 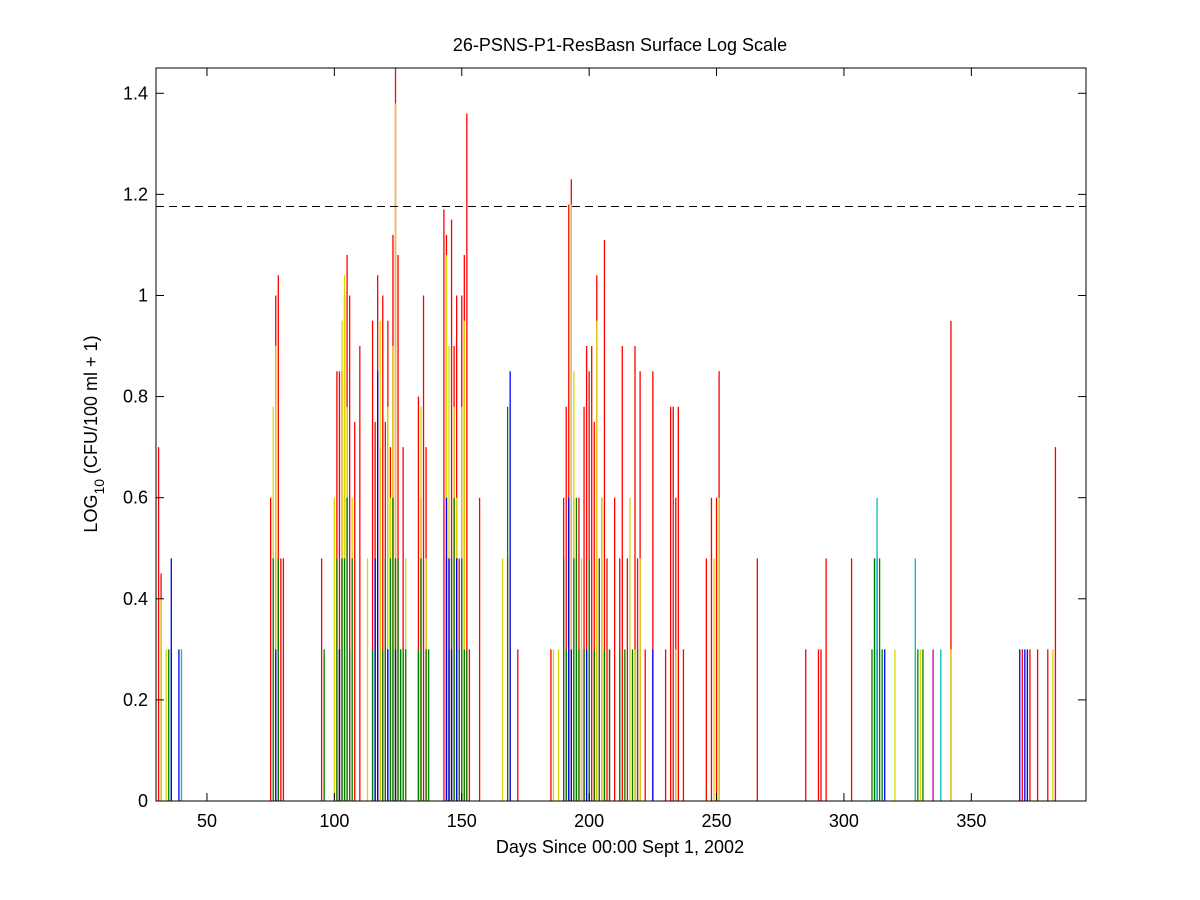 I want to click on y-tick-label: 1.4, so click(x=135, y=93).